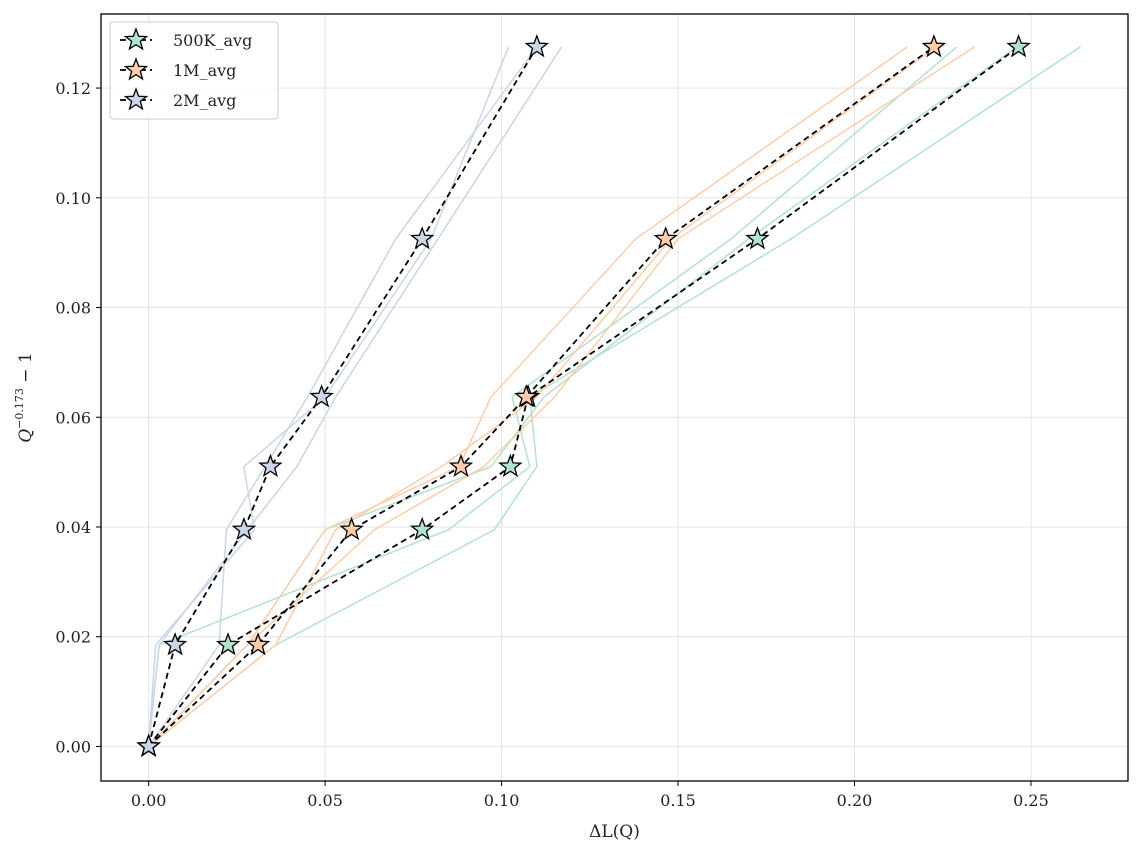 The width and height of the screenshot is (1142, 861). What do you see at coordinates (204, 70) in the screenshot?
I see `legend-label: 1M_avg` at bounding box center [204, 70].